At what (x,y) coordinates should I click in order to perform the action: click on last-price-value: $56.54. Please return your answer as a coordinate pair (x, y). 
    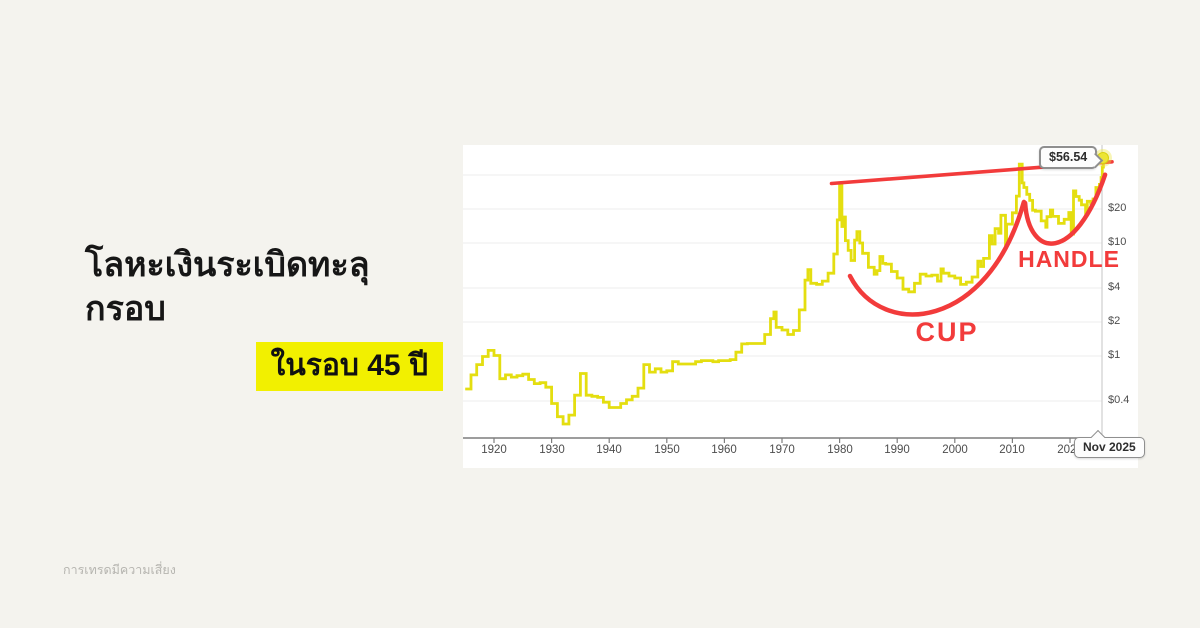
    Looking at the image, I should click on (1068, 157).